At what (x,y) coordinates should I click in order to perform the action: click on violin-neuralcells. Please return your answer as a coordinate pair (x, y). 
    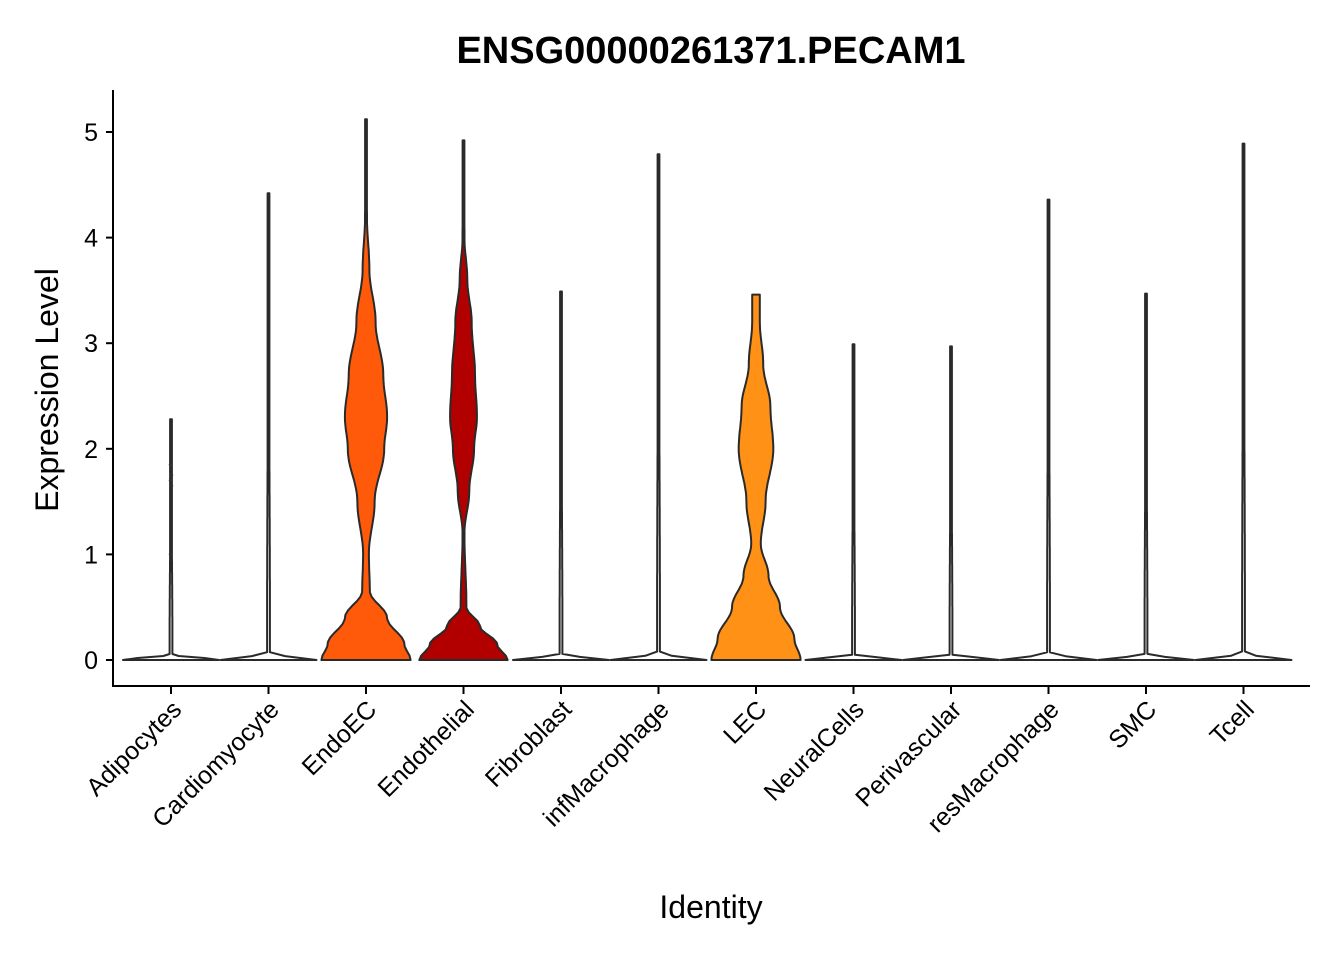
    Looking at the image, I should click on (853, 502).